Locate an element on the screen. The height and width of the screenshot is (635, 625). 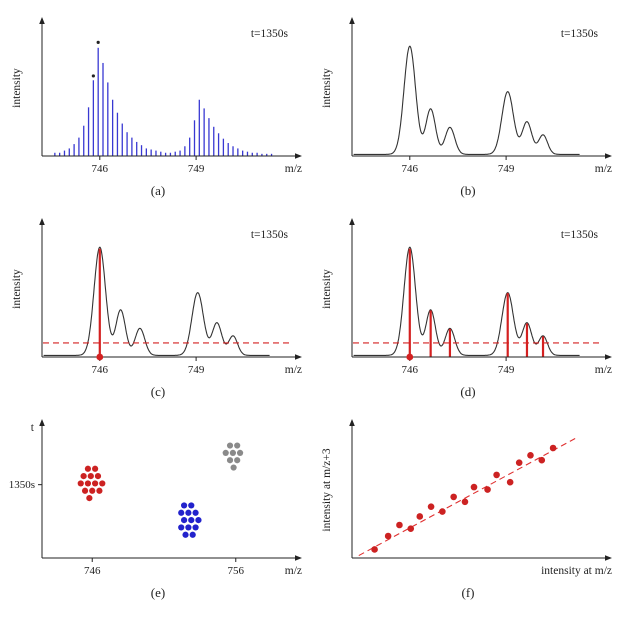
panel-c: 746 749 m/z intensity t=1350s (c) is located at coordinates (158, 306).